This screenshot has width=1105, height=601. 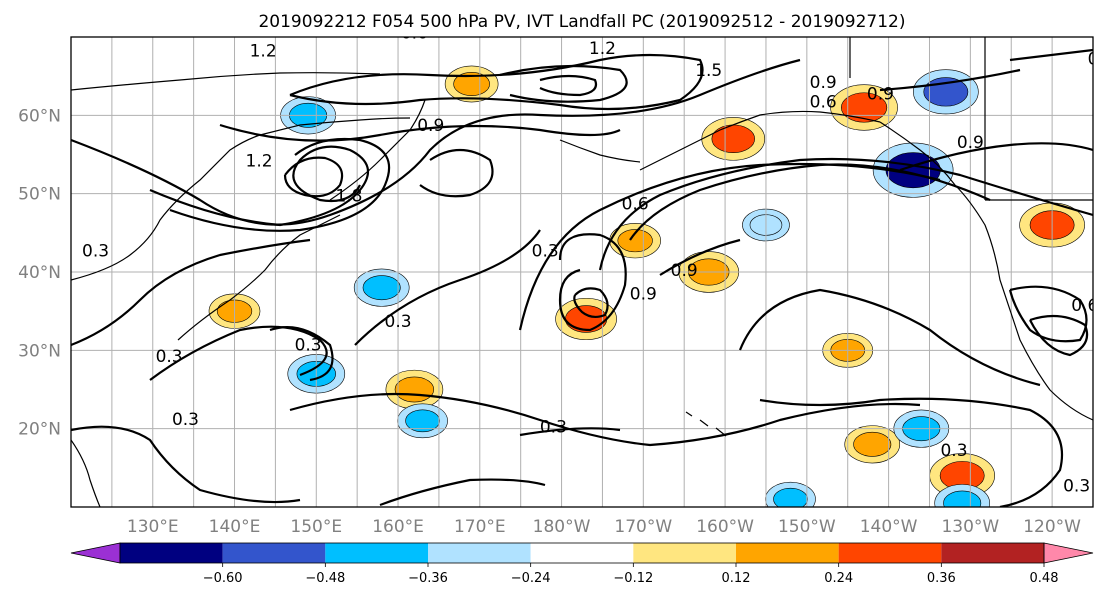 I want to click on coastline-siberia-north, so click(x=226, y=81).